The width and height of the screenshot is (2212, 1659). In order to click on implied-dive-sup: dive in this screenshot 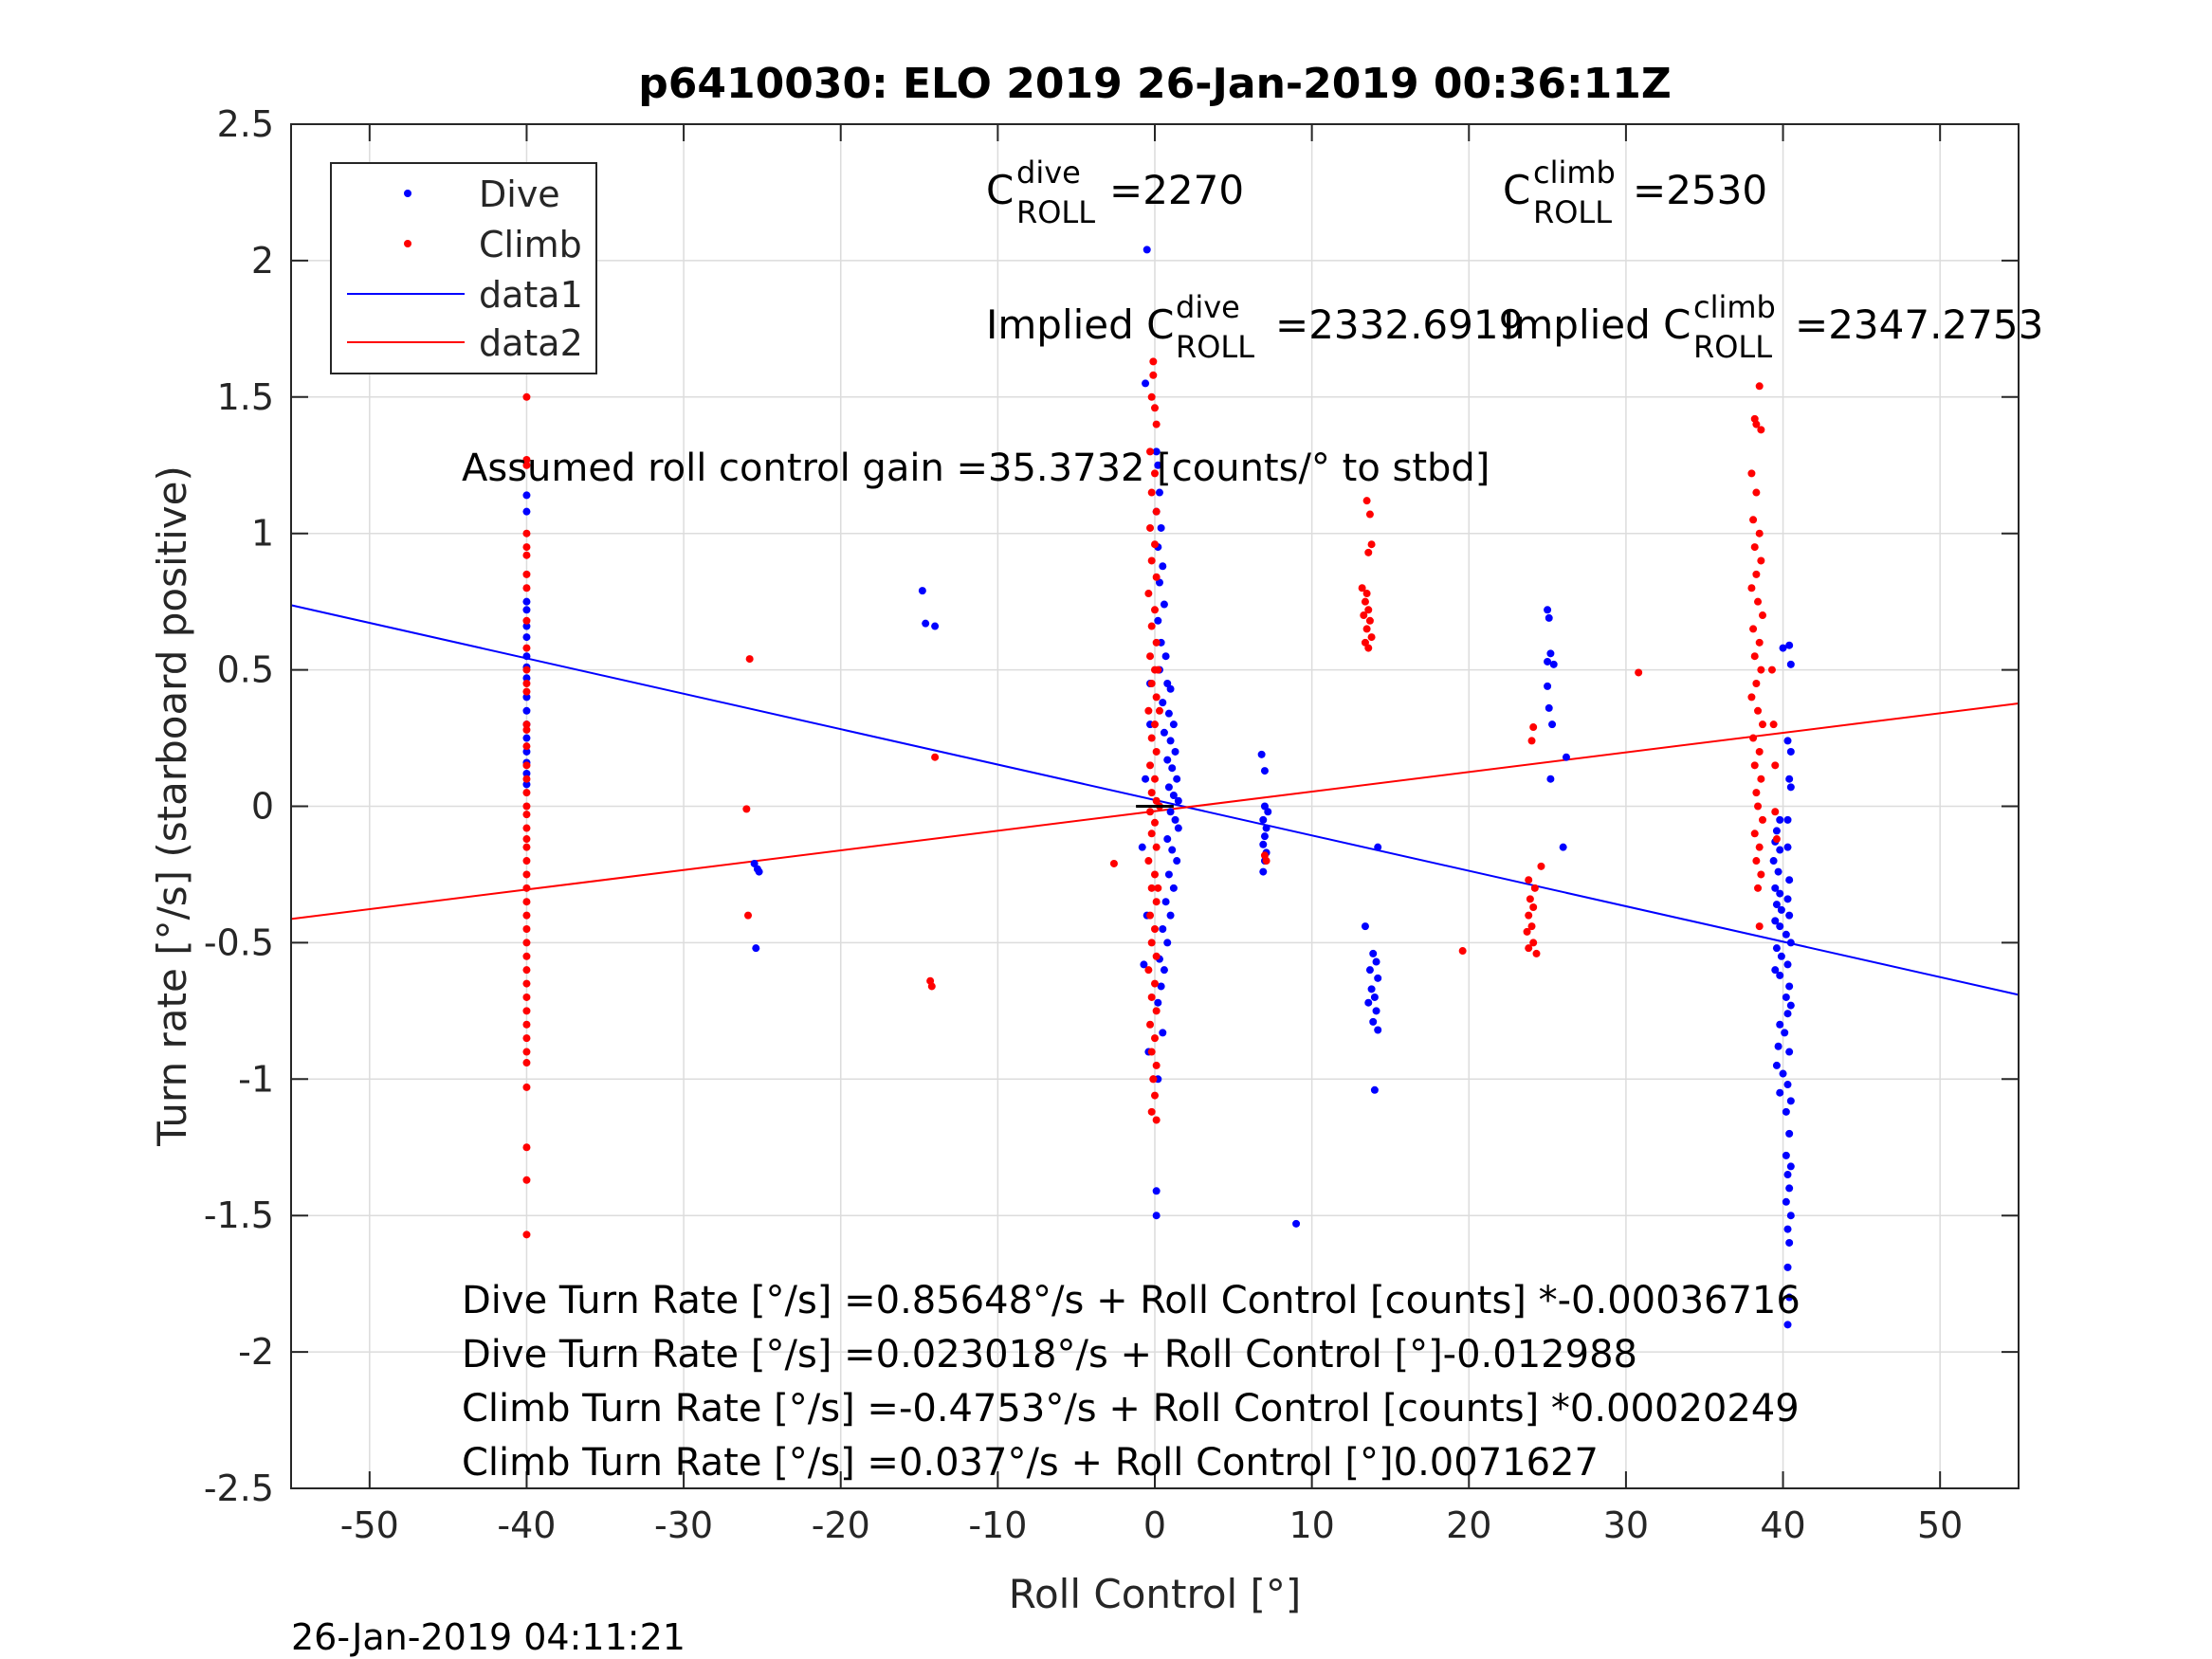, I will do `click(1208, 307)`.